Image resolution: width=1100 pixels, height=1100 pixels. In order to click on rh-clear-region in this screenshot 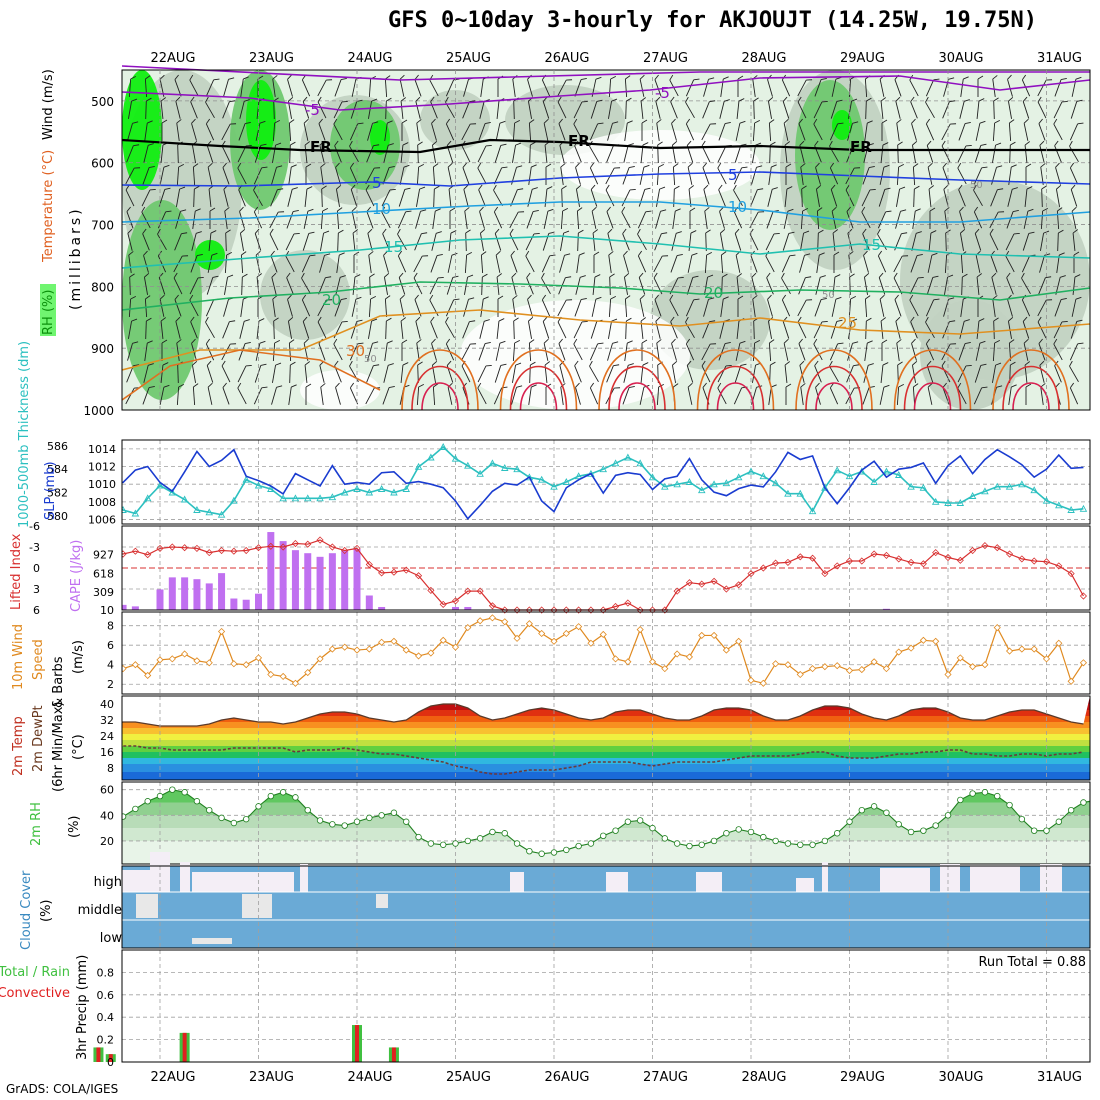, I will do `click(575, 355)`.